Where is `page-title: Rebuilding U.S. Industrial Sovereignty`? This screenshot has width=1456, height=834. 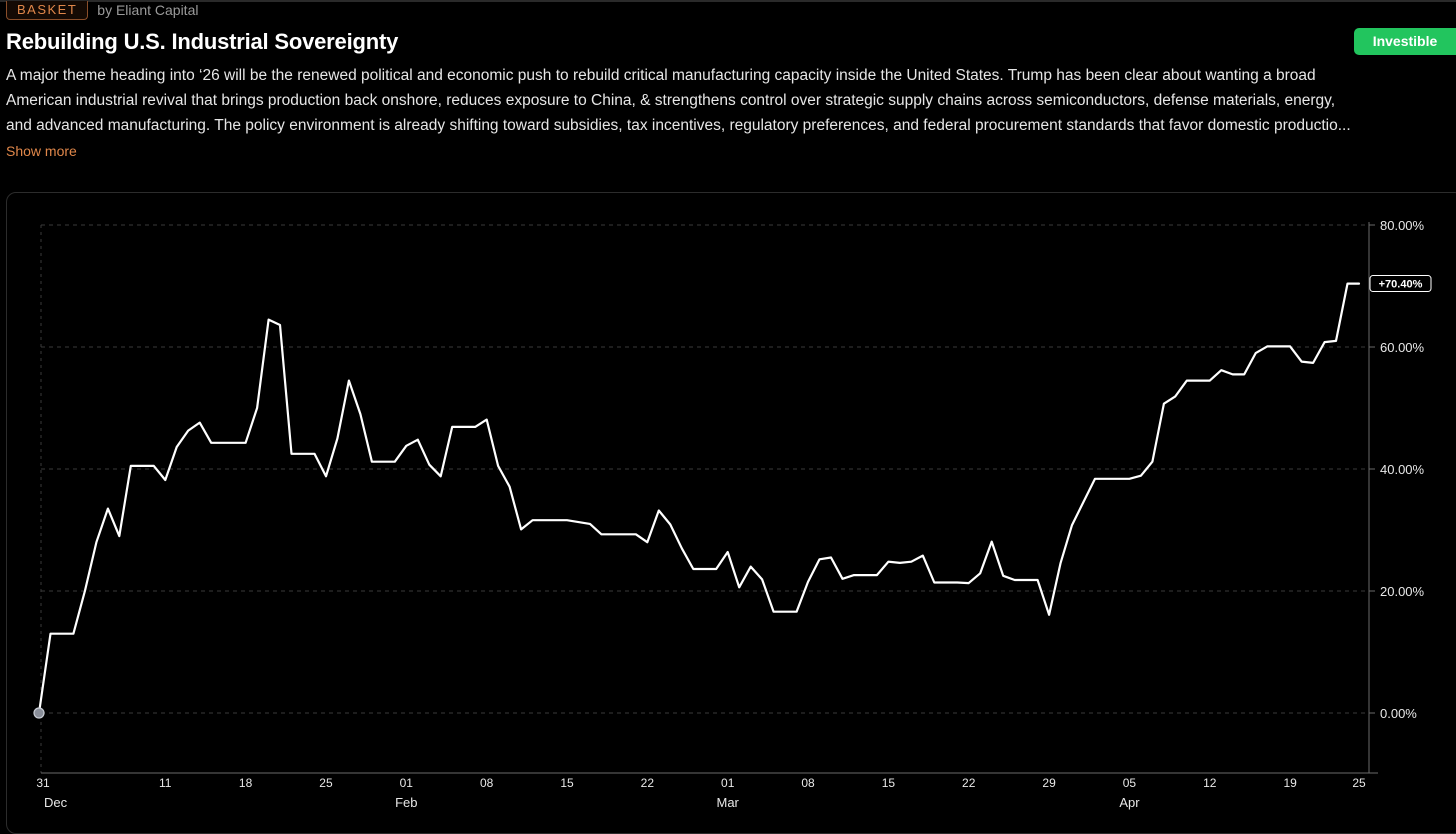 page-title: Rebuilding U.S. Industrial Sovereignty is located at coordinates (202, 41).